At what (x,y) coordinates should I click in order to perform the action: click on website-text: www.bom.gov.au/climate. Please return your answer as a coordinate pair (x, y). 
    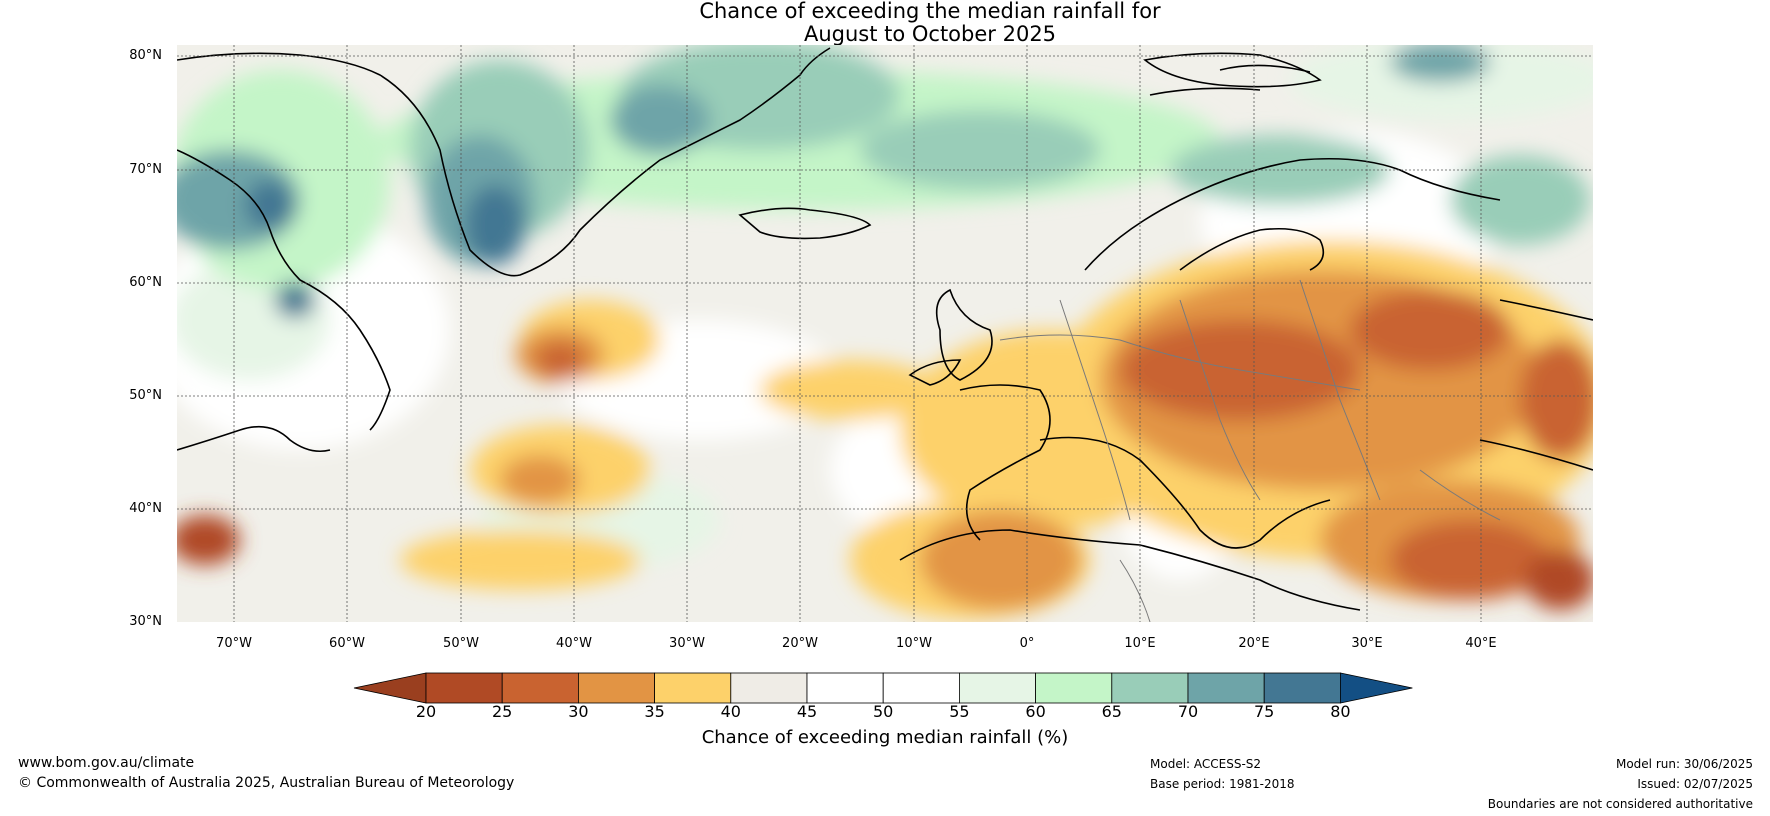
    Looking at the image, I should click on (106, 763).